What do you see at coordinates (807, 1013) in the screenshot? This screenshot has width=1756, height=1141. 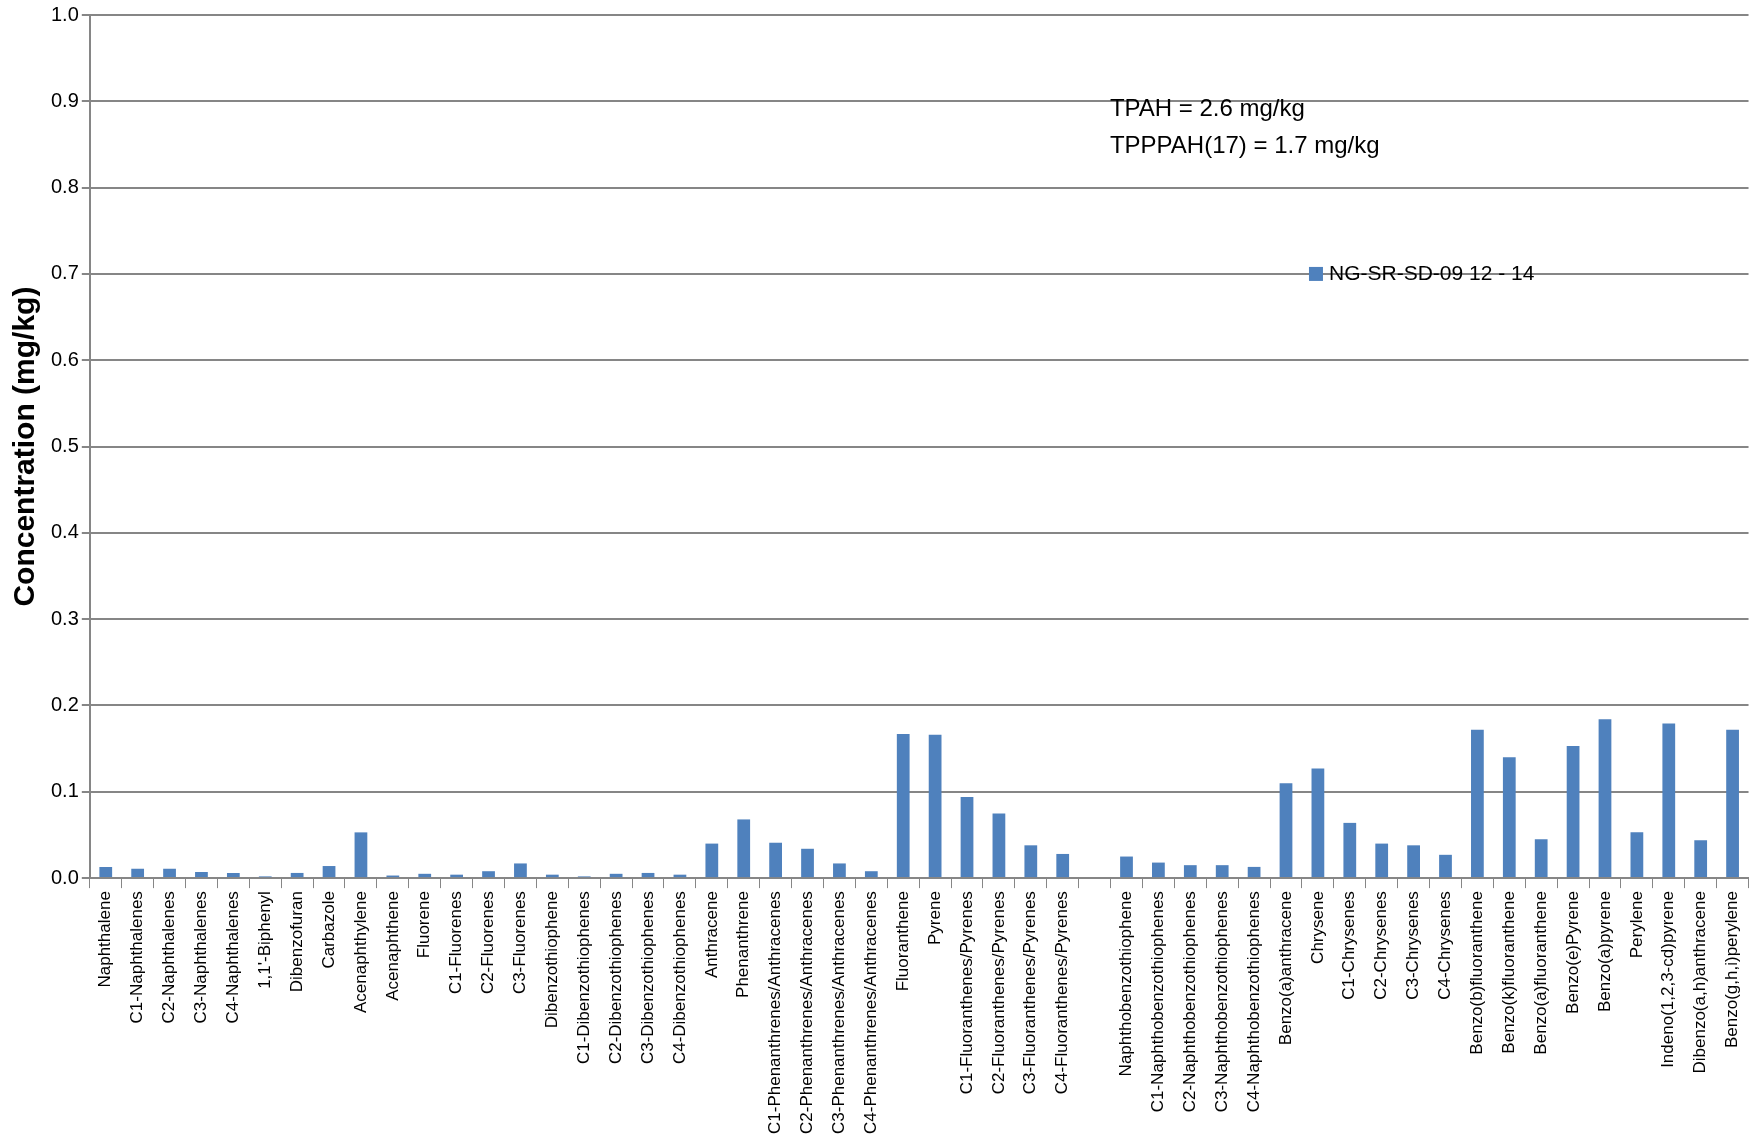 I see `x-tick-label: C2-Phenanthrenes/Anthracenes` at bounding box center [807, 1013].